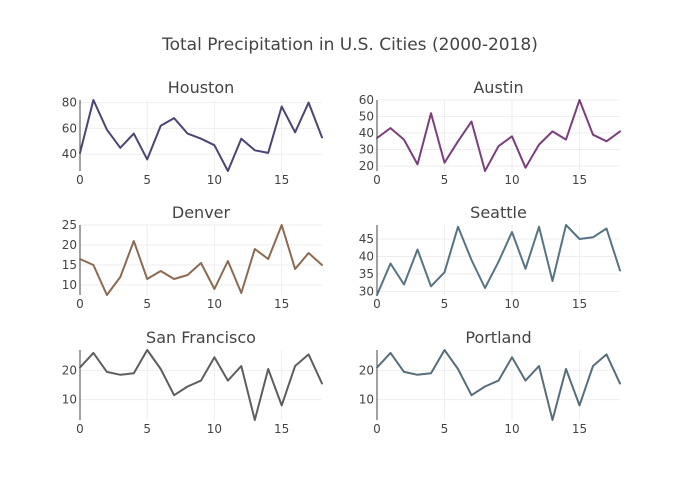  What do you see at coordinates (366, 370) in the screenshot?
I see `y-tick-label: 20` at bounding box center [366, 370].